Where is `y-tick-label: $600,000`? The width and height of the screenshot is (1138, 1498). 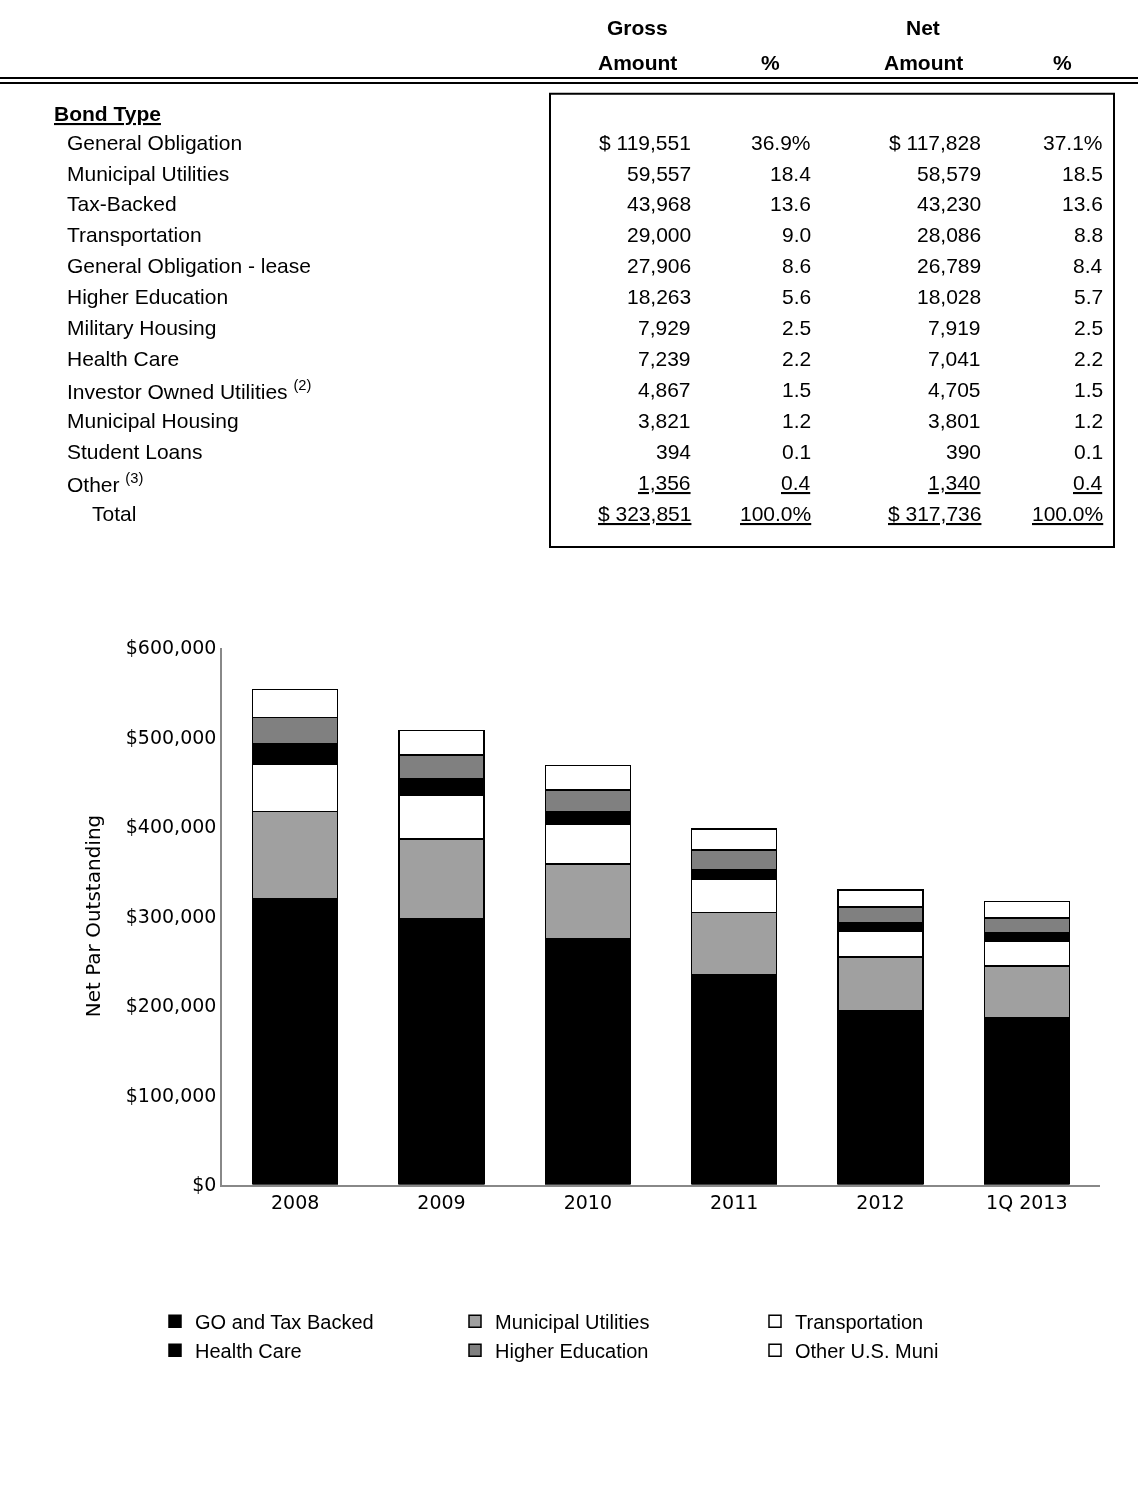
y-tick-label: $600,000 is located at coordinates (171, 647).